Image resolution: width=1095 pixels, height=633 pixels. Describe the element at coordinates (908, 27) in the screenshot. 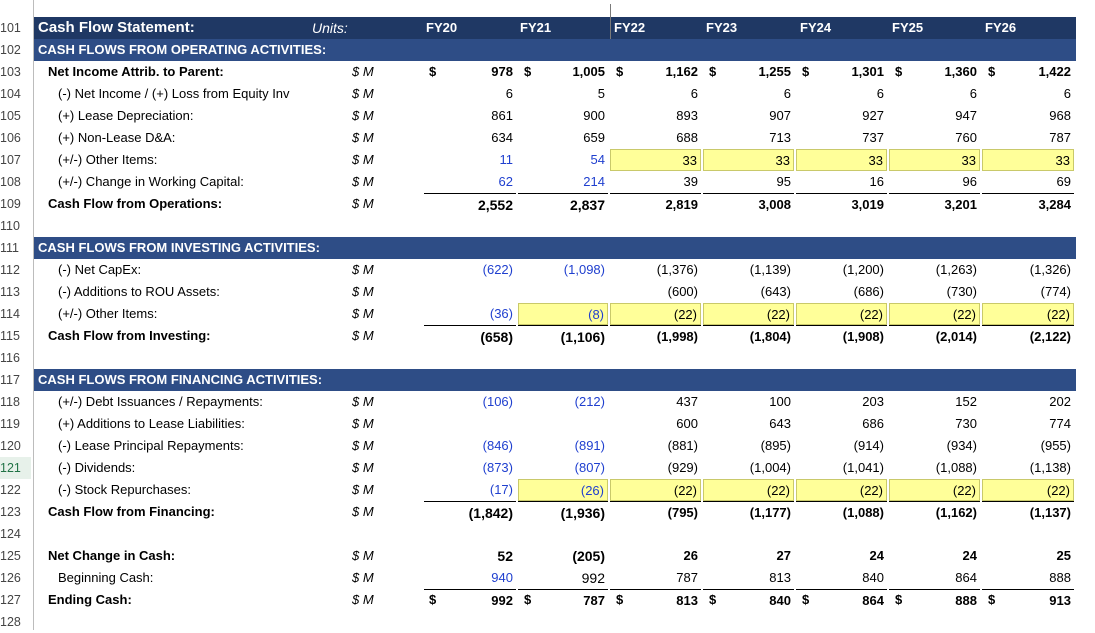

I see `year-header-fy25: FY25` at that location.